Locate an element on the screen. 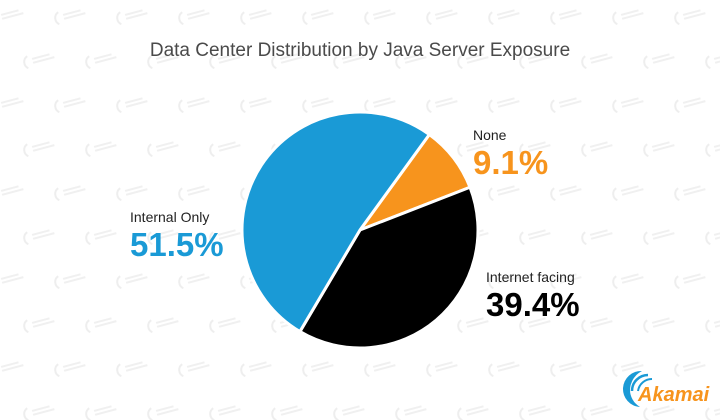 This screenshot has width=720, height=420. logo-text: Akamai is located at coordinates (673, 395).